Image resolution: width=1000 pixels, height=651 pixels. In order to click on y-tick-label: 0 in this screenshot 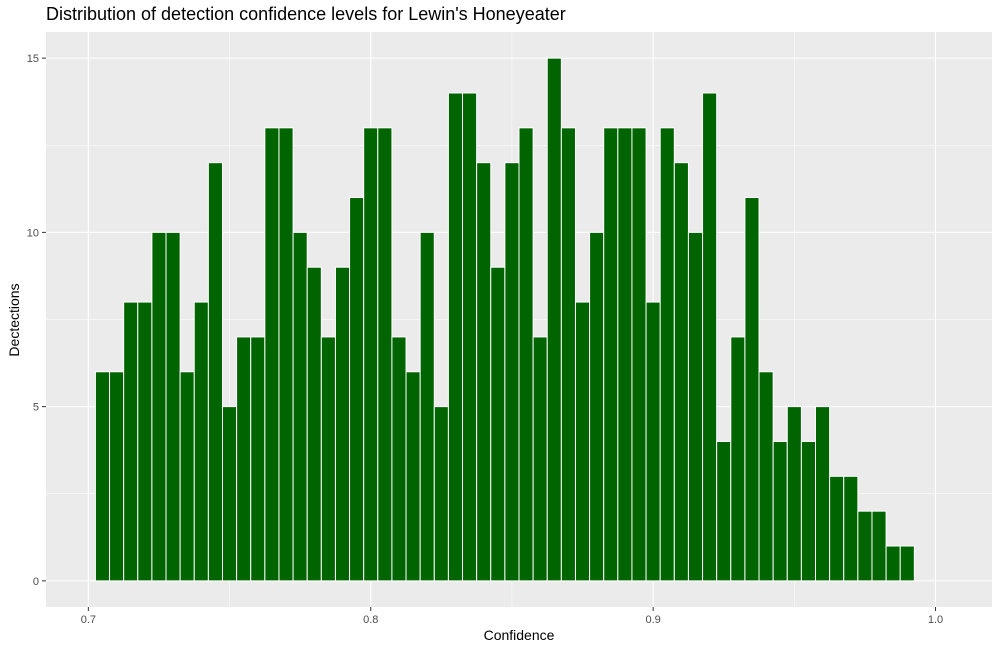, I will do `click(36, 582)`.